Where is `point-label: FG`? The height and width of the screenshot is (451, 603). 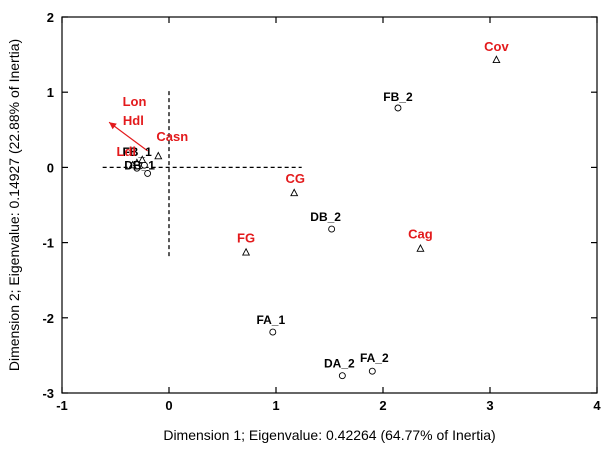 point-label: FG is located at coordinates (246, 237).